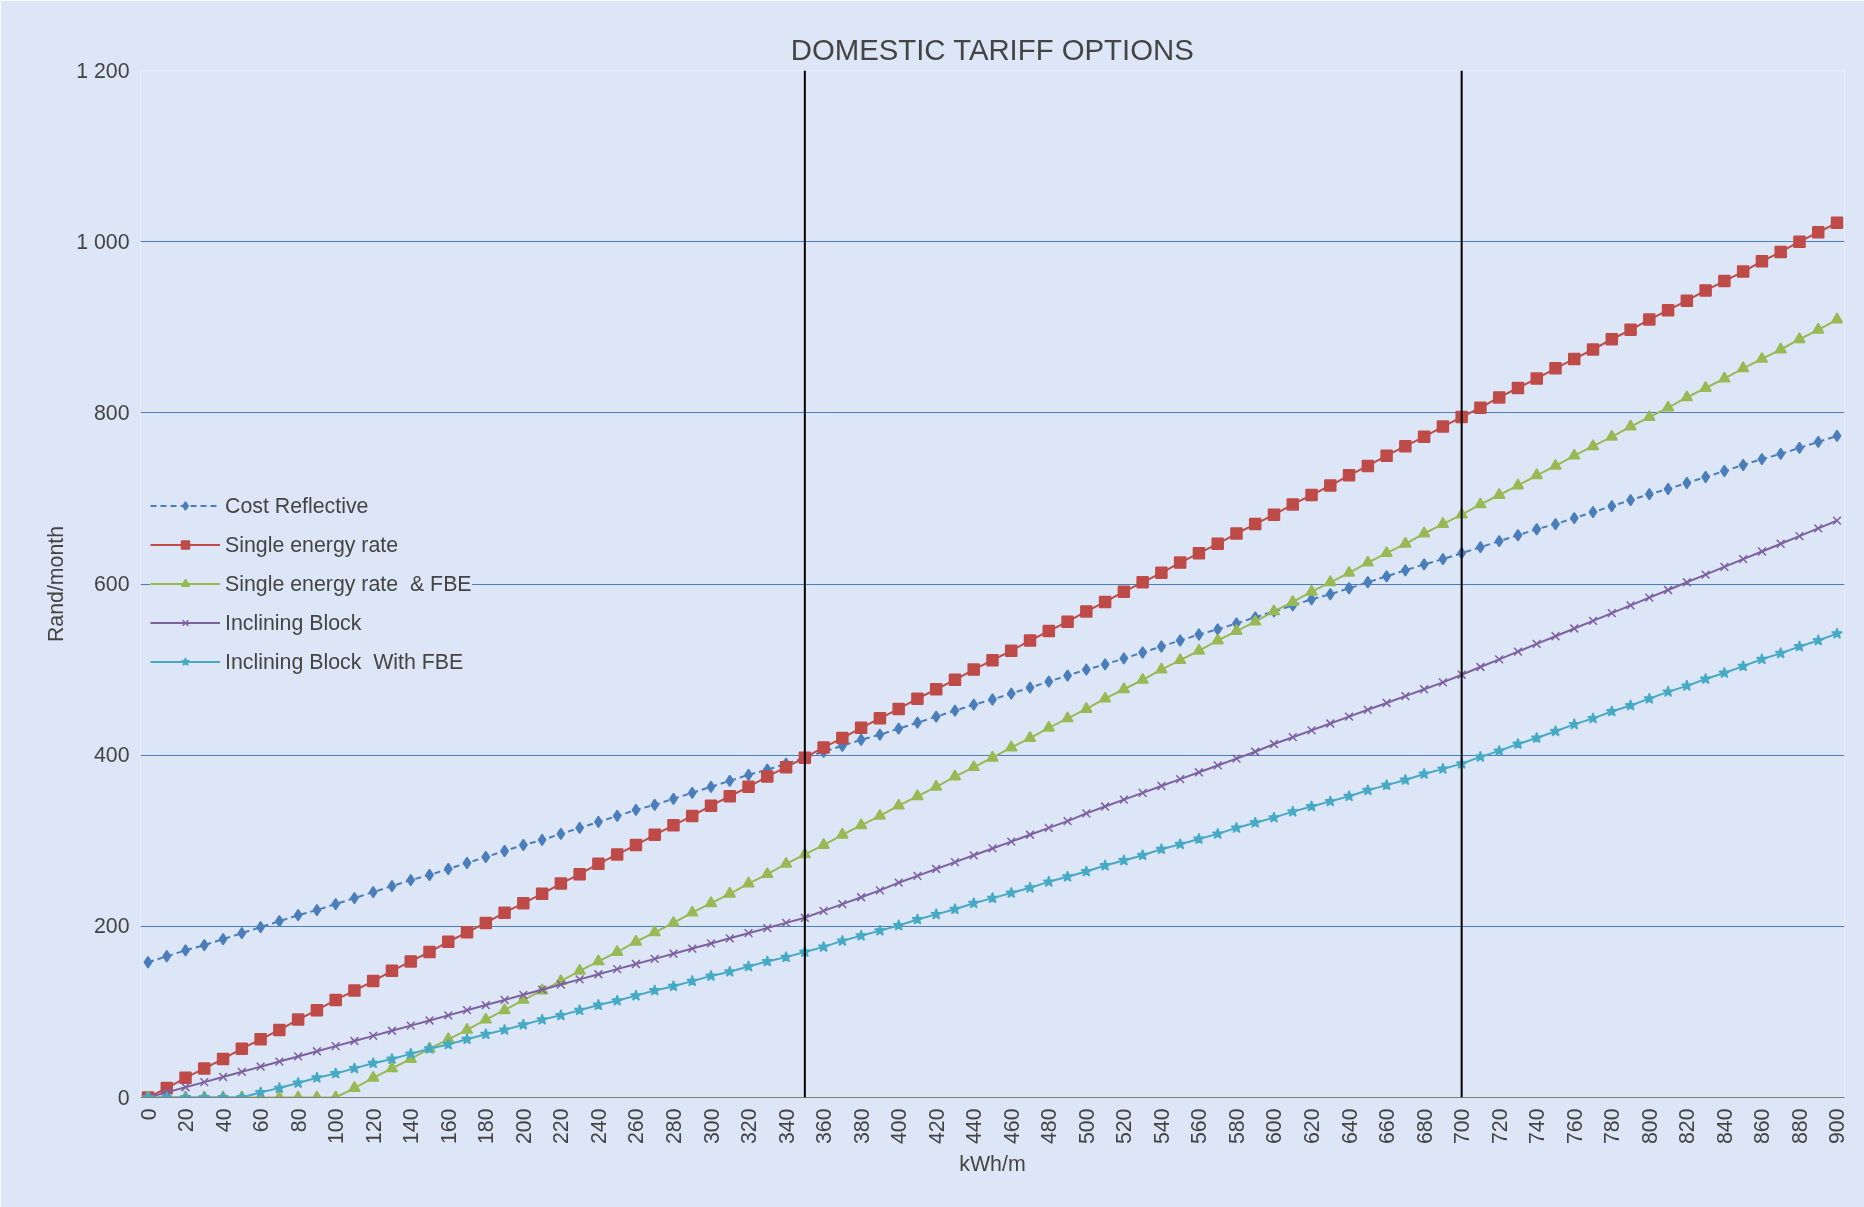 The width and height of the screenshot is (1864, 1207). Describe the element at coordinates (261, 1120) in the screenshot. I see `x-tick-label: 60` at that location.